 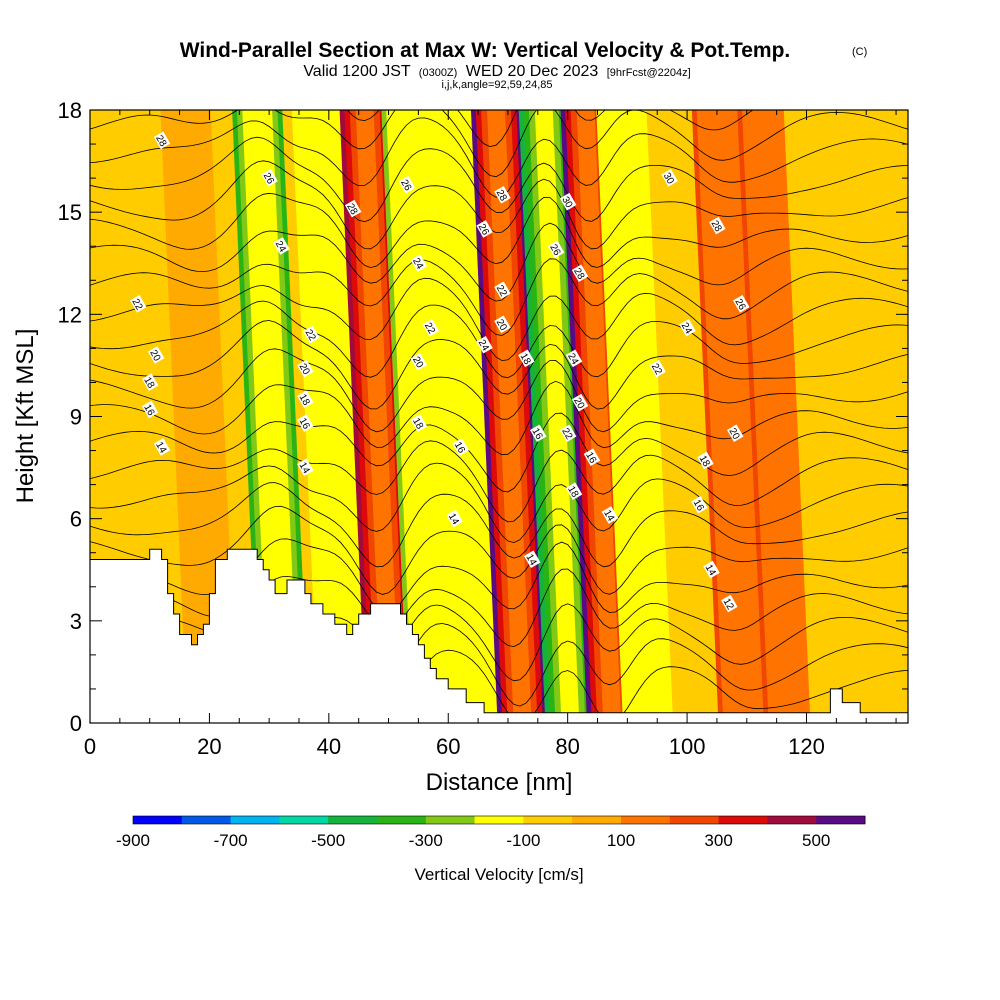 I want to click on x-axis-label: Distance [nm], so click(x=499, y=782).